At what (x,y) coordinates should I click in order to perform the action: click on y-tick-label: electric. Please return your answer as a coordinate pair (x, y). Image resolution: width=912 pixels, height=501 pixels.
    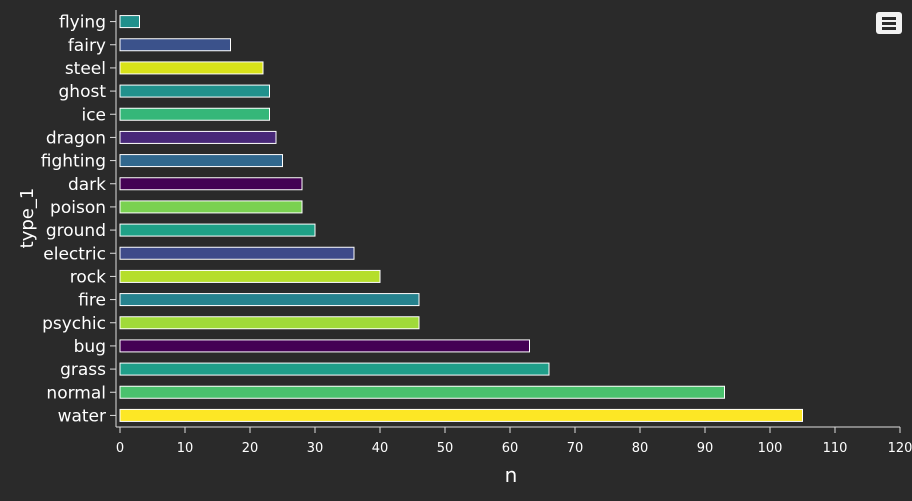
    Looking at the image, I should click on (74, 254).